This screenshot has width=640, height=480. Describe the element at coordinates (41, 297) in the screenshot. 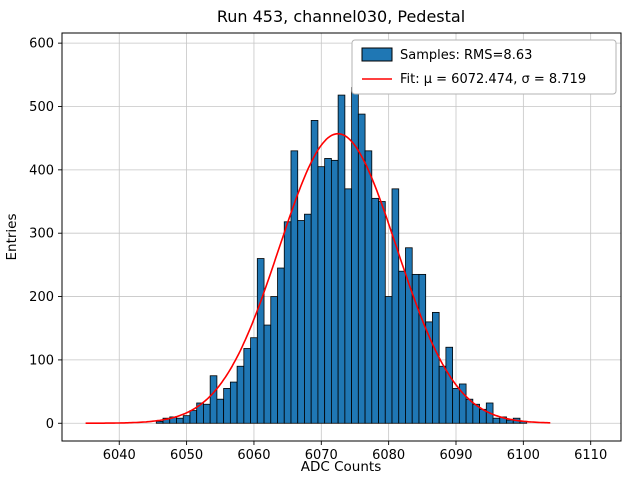

I see `y-tick-label: 200` at that location.